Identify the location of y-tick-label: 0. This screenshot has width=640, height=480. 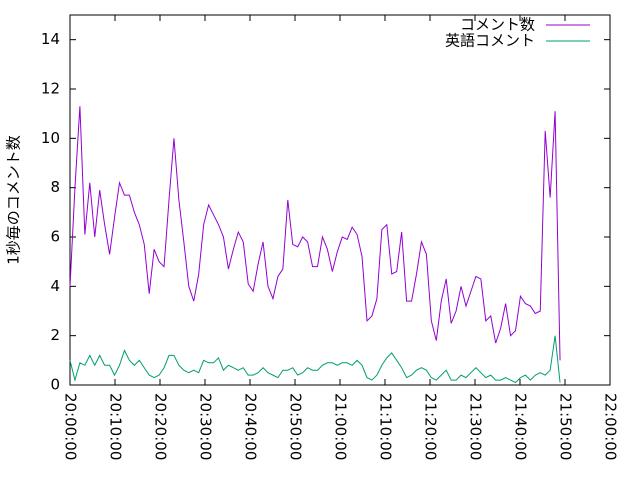
(55, 385).